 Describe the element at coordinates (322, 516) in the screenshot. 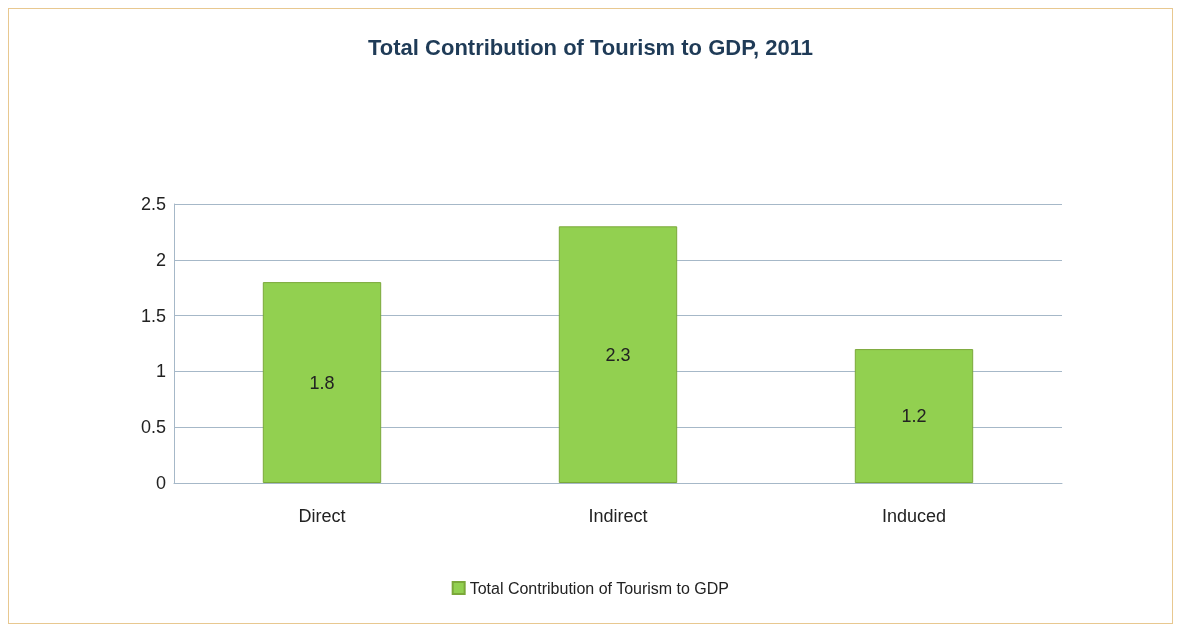

I see `x-tick-label: Direct` at that location.